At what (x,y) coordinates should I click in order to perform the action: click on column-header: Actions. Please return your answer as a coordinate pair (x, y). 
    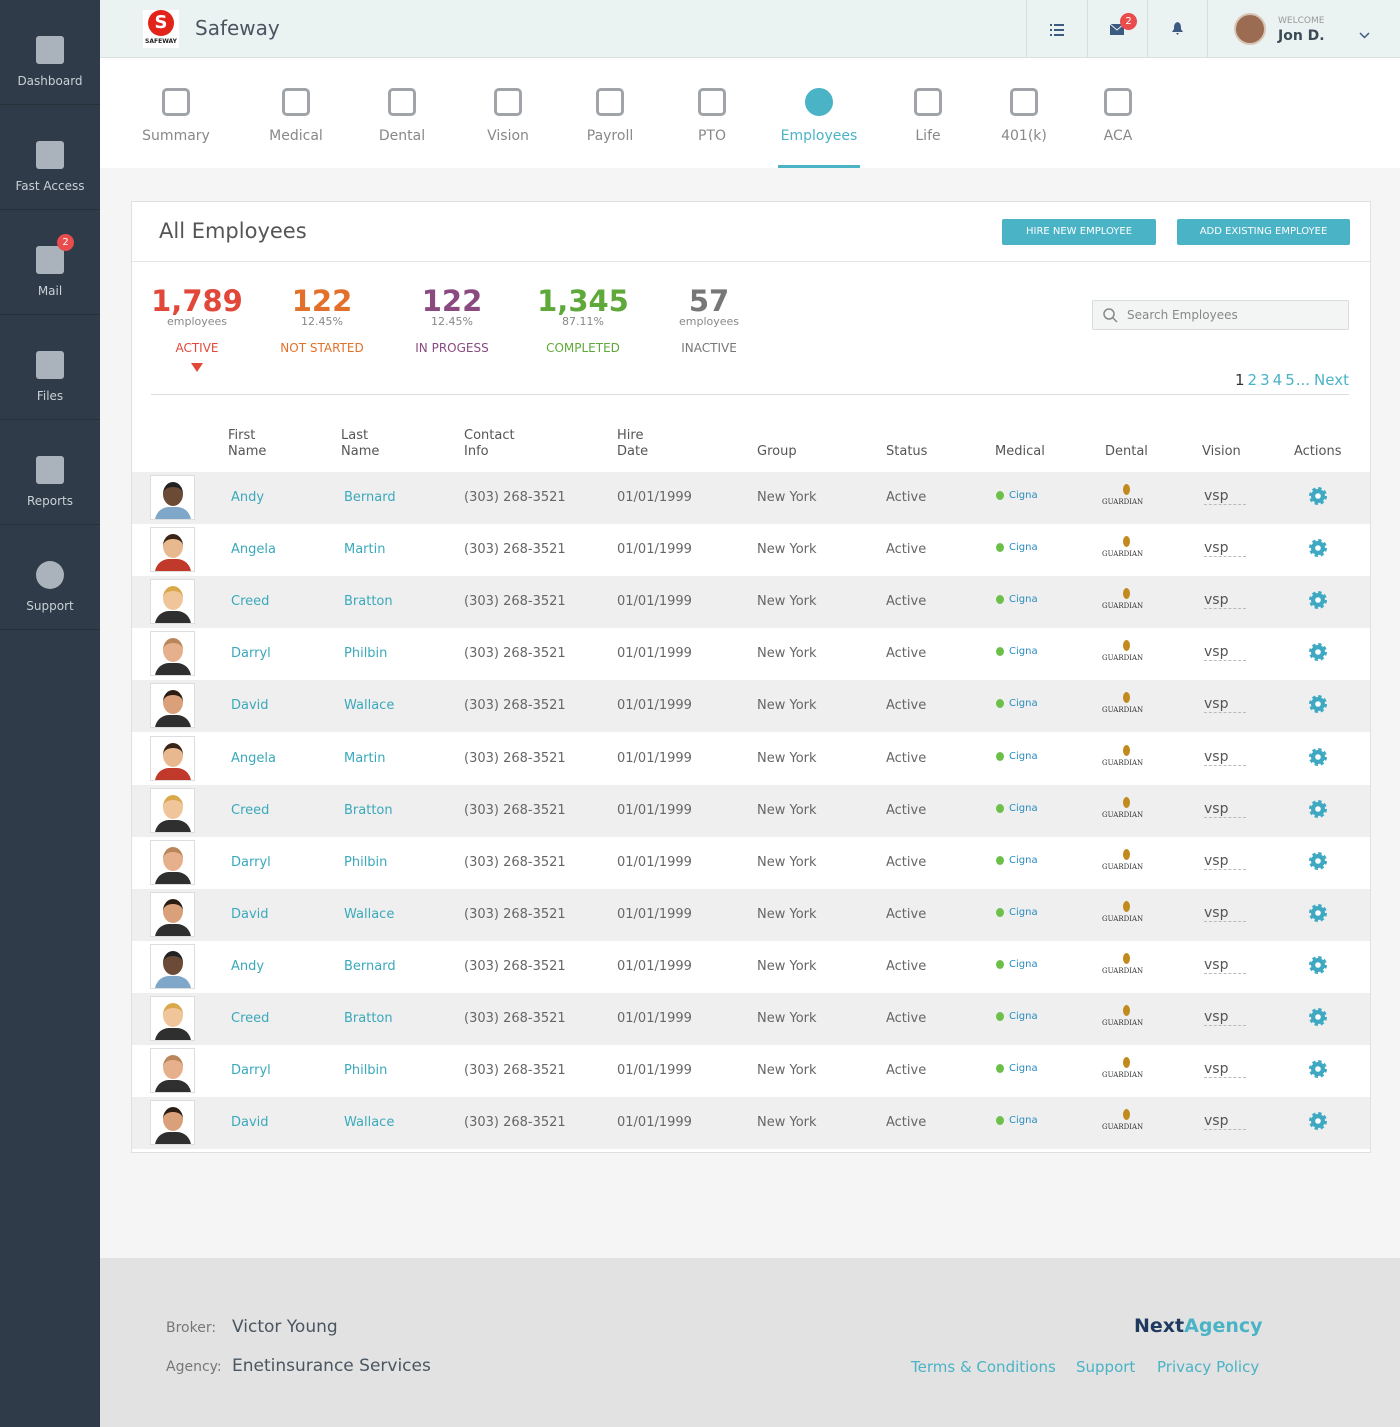
    Looking at the image, I should click on (1318, 451).